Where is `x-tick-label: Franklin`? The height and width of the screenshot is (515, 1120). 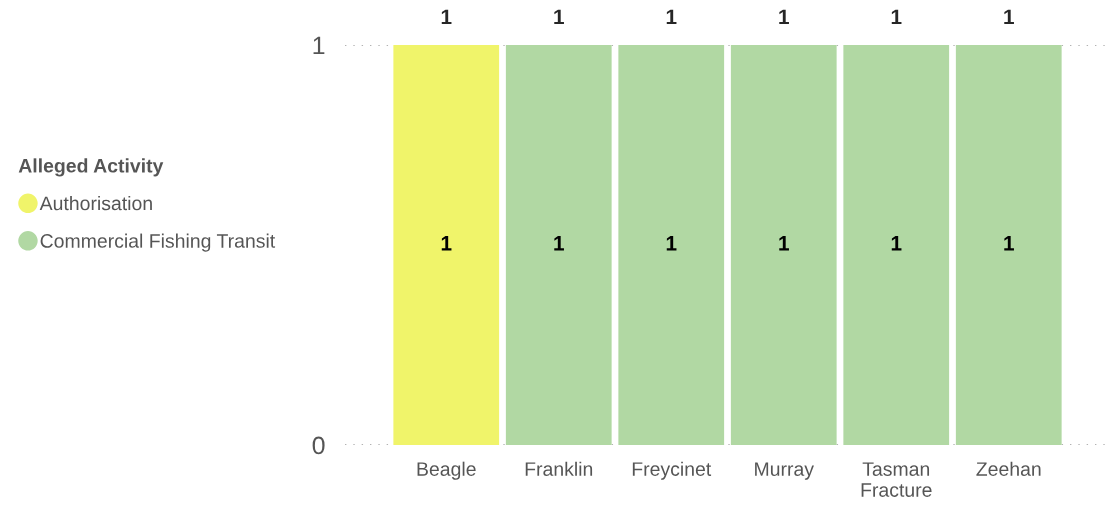 x-tick-label: Franklin is located at coordinates (559, 468).